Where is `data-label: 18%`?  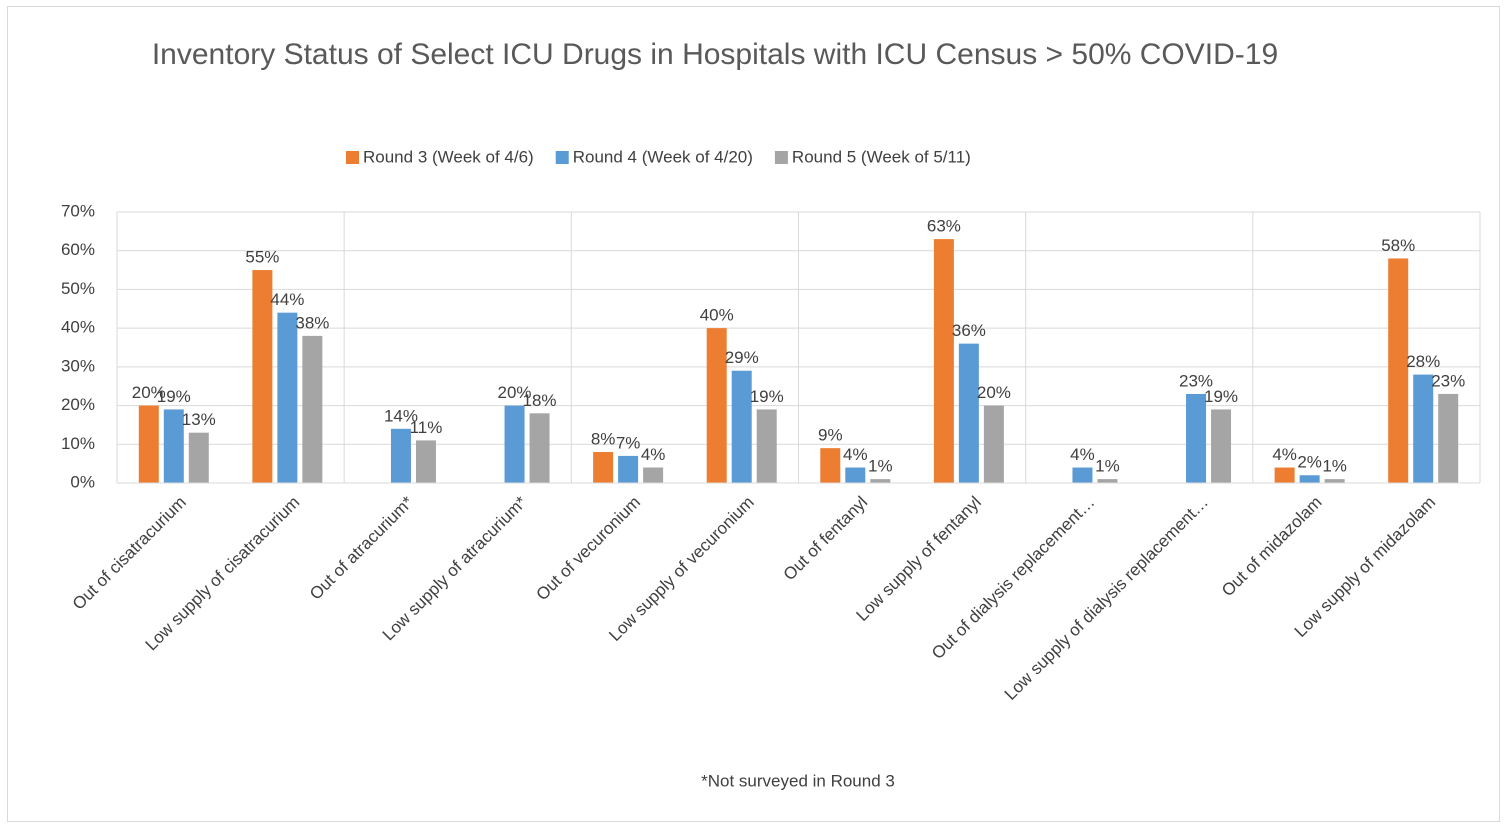
data-label: 18% is located at coordinates (540, 400).